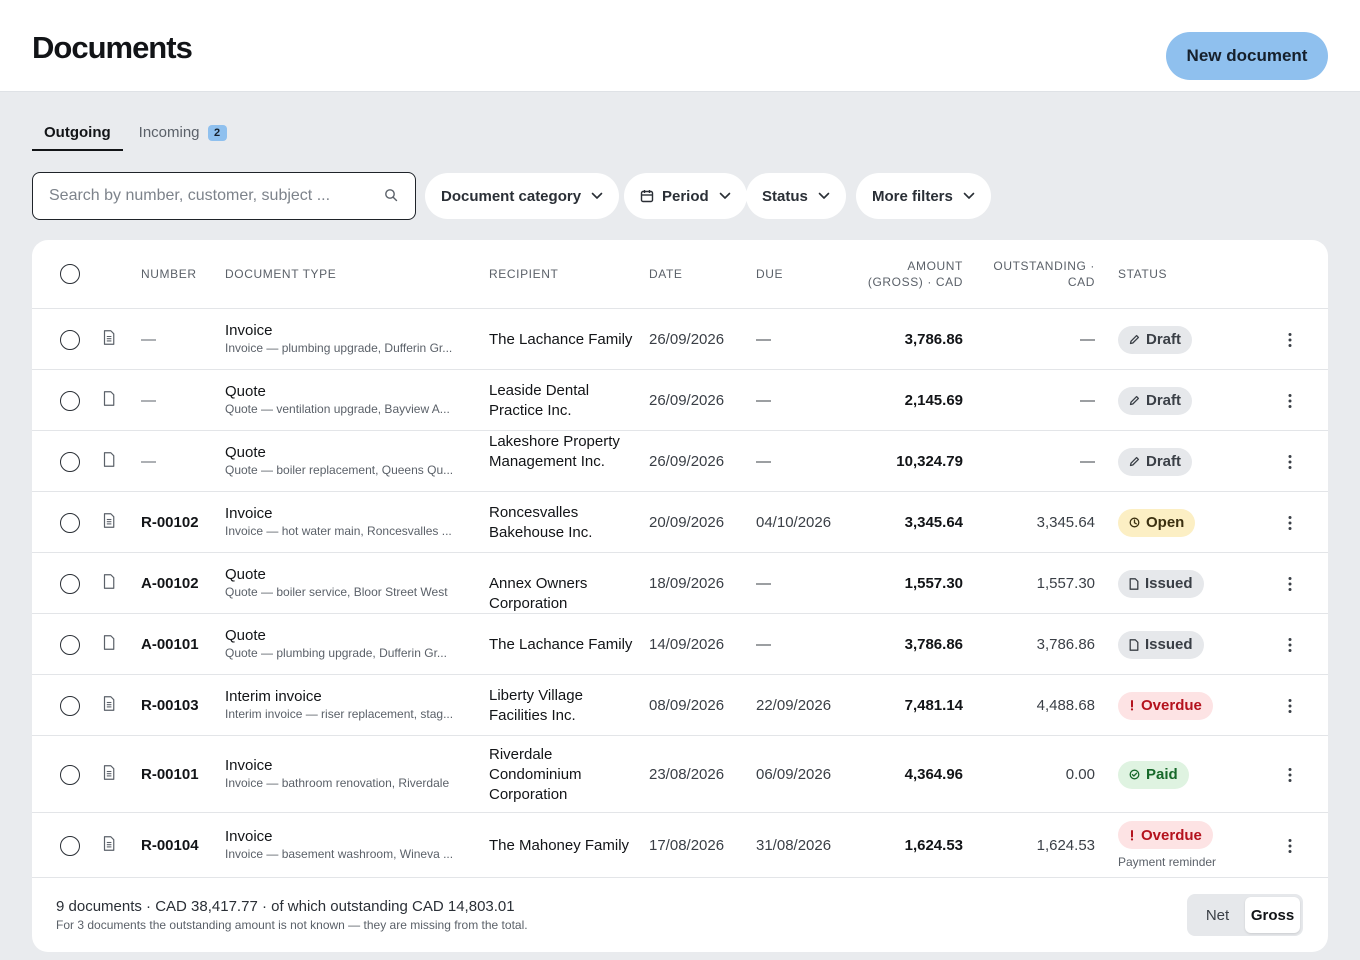 This screenshot has height=960, width=1360. What do you see at coordinates (538, 593) in the screenshot?
I see `recipient: Annex Owners Corporation` at bounding box center [538, 593].